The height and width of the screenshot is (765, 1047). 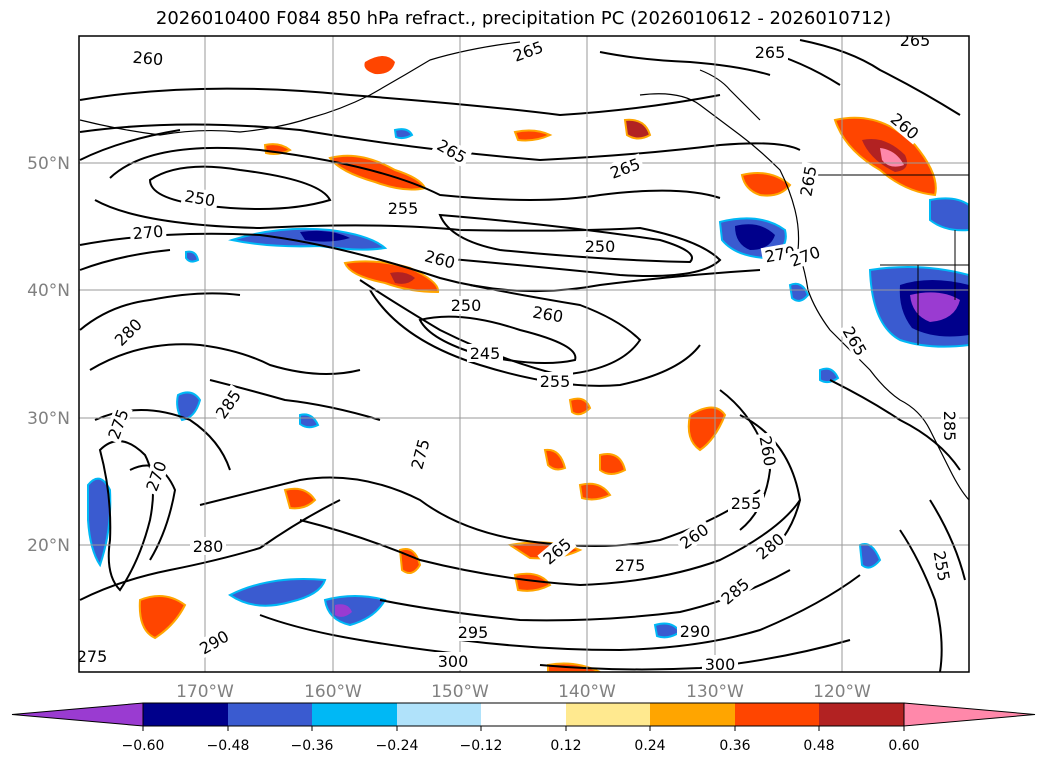 I want to click on colorbar-extend-low, so click(x=77, y=714).